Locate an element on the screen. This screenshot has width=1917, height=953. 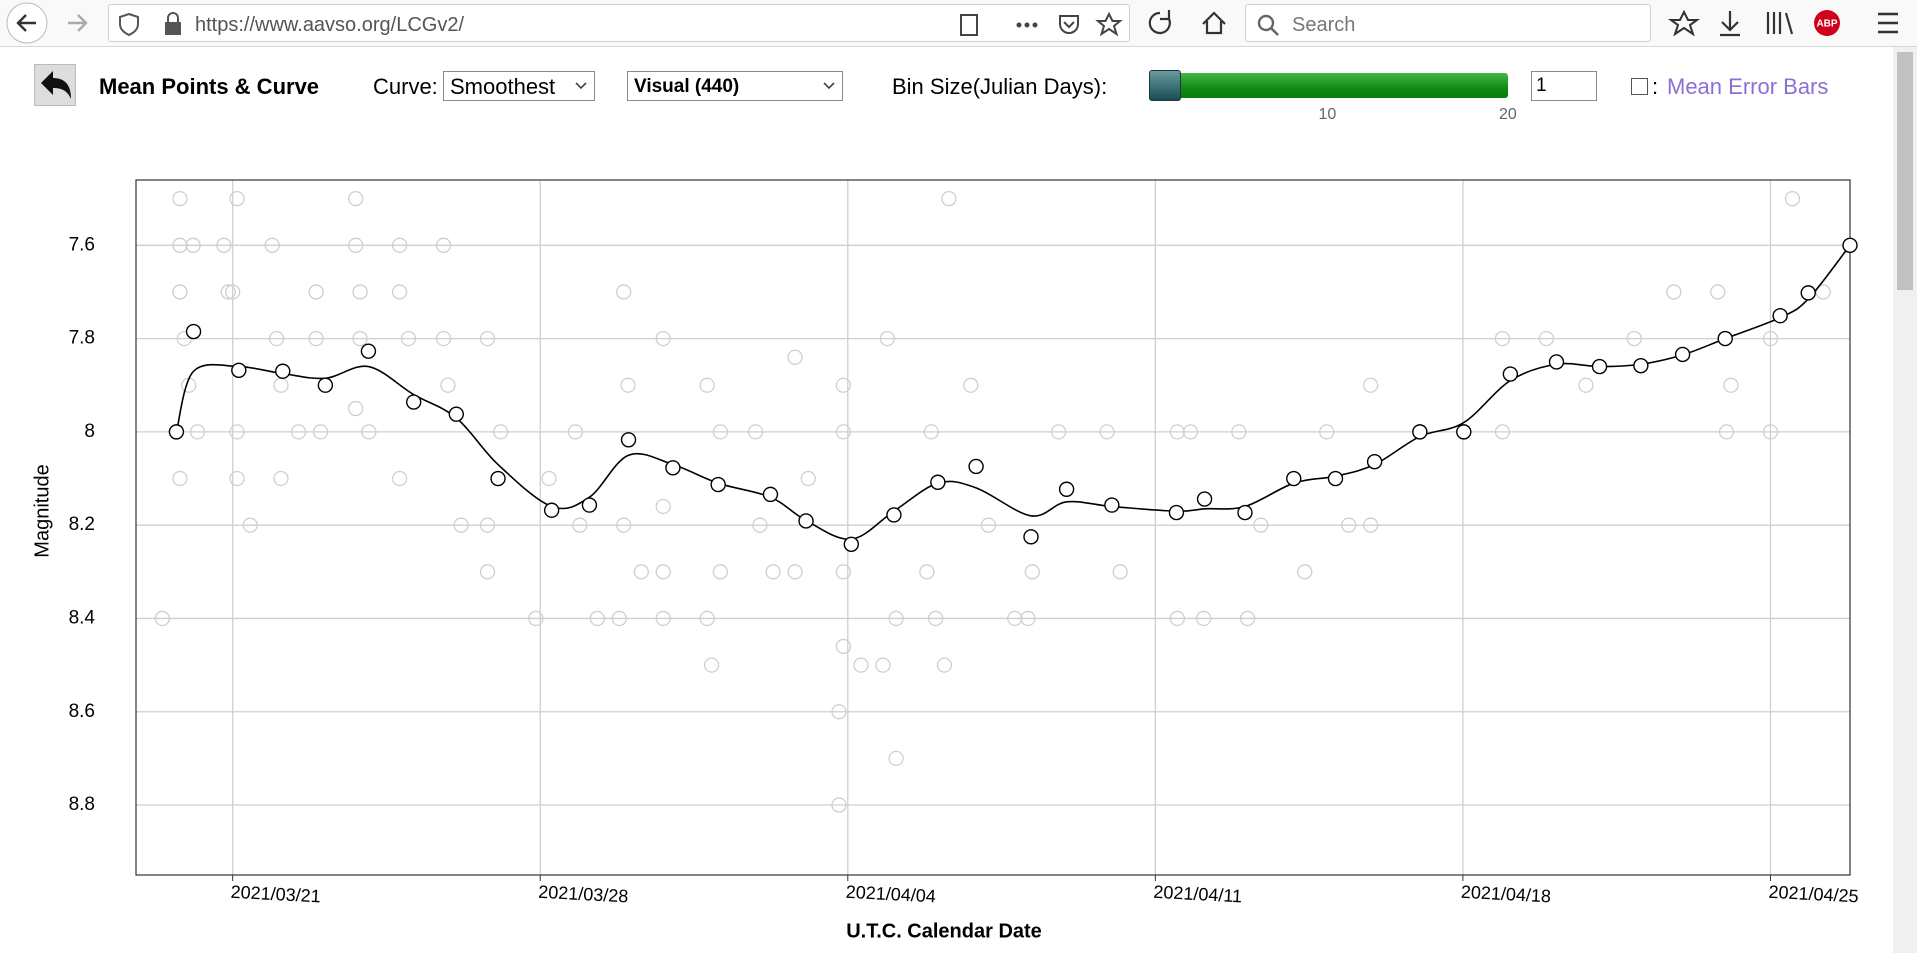
bin-slider is located at coordinates (1328, 85).